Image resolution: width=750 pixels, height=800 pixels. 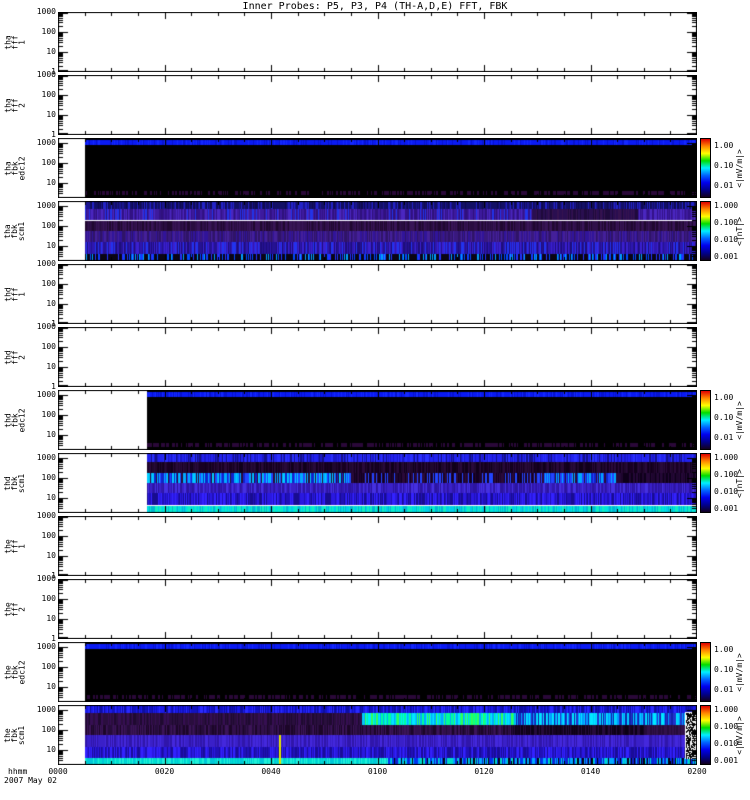 I want to click on y-axis-label-text: tha fff 1, so click(x=15, y=42).